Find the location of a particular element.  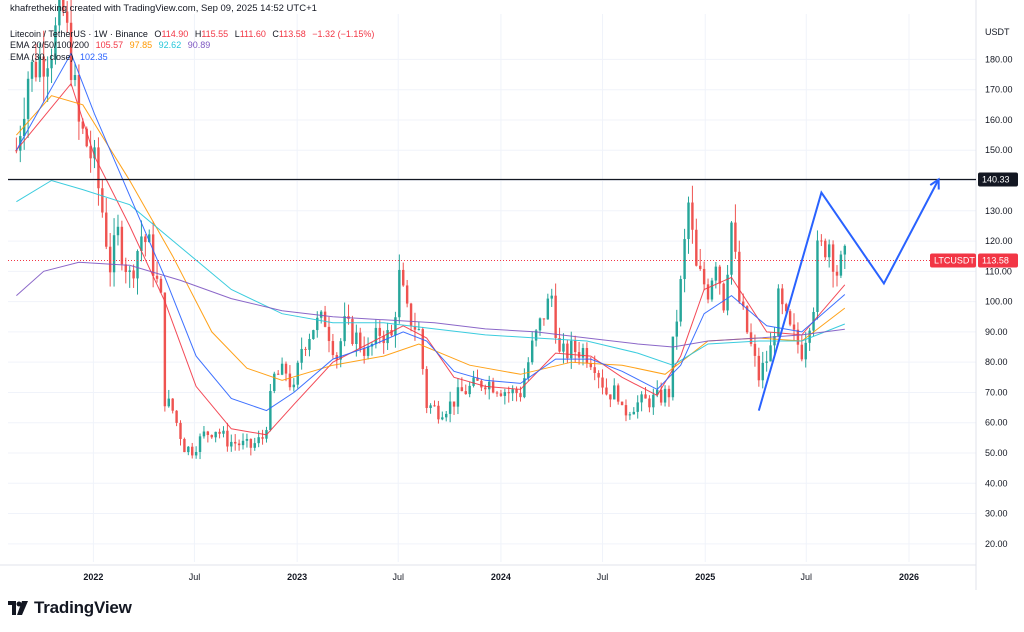

ema20-value: 105.57 is located at coordinates (109, 45).